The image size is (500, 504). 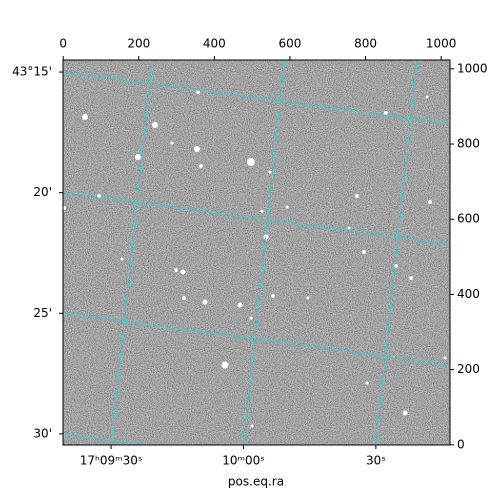 What do you see at coordinates (256, 482) in the screenshot?
I see `x-axis-label: pos.eq.ra` at bounding box center [256, 482].